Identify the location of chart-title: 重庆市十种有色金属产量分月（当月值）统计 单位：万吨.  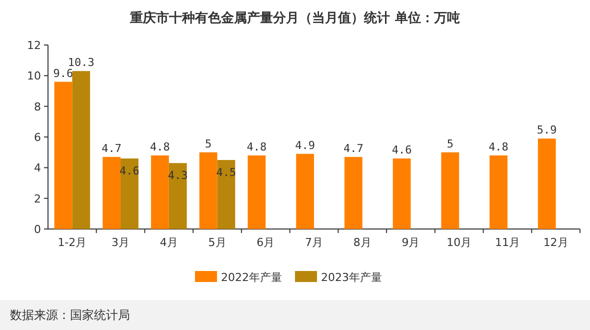
(294, 18).